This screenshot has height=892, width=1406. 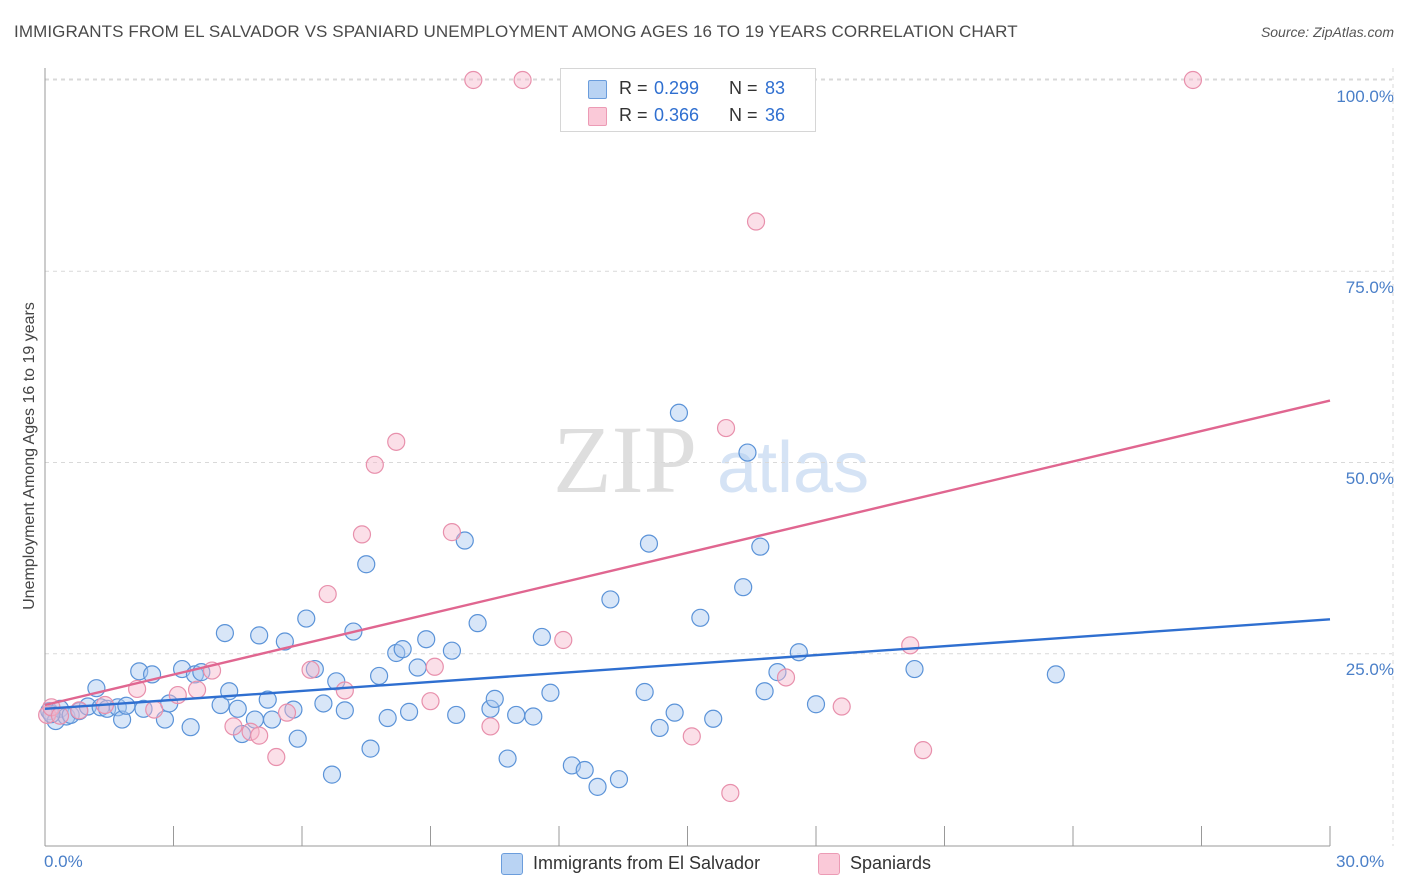 What do you see at coordinates (743, 88) in the screenshot?
I see `legend-n-label-blue: N =` at bounding box center [743, 88].